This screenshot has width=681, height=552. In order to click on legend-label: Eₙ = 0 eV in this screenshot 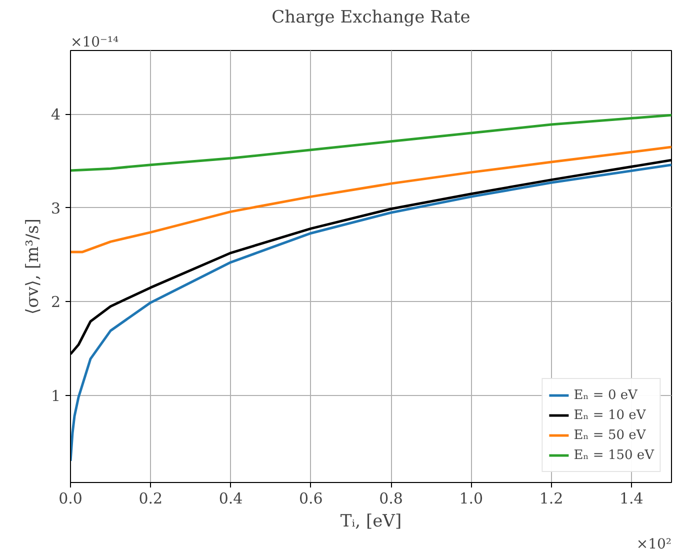, I will do `click(606, 395)`.